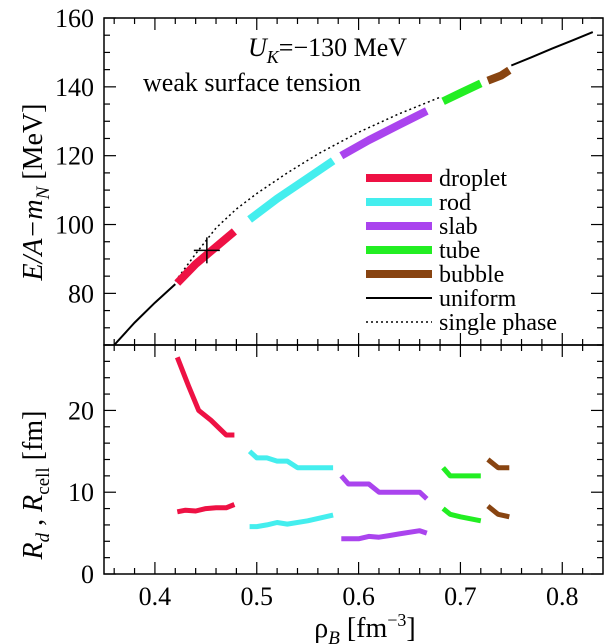 This screenshot has width=615, height=644. Describe the element at coordinates (435, 275) in the screenshot. I see `legend-item-bubble: bubble` at that location.